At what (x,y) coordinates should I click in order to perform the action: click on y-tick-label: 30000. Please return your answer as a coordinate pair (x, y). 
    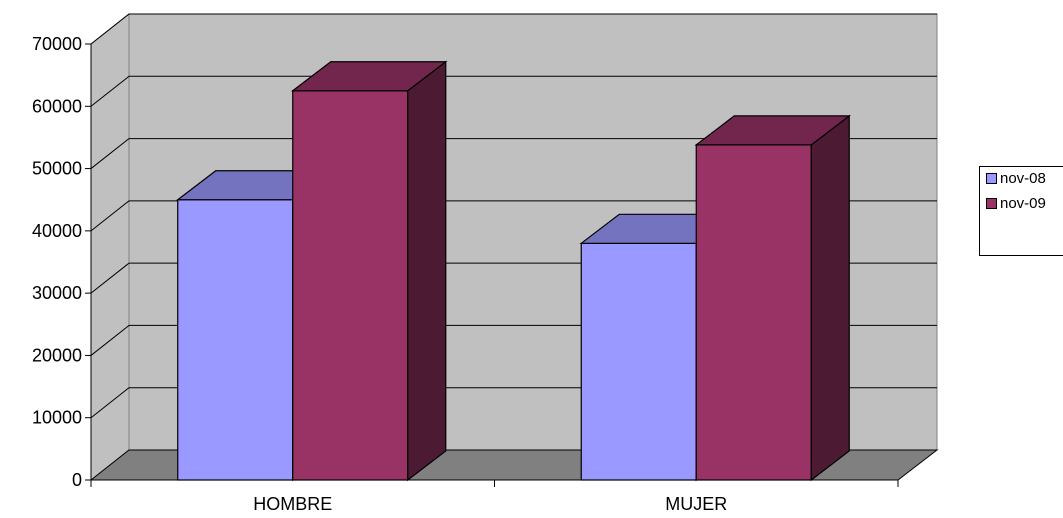
    Looking at the image, I should click on (57, 293).